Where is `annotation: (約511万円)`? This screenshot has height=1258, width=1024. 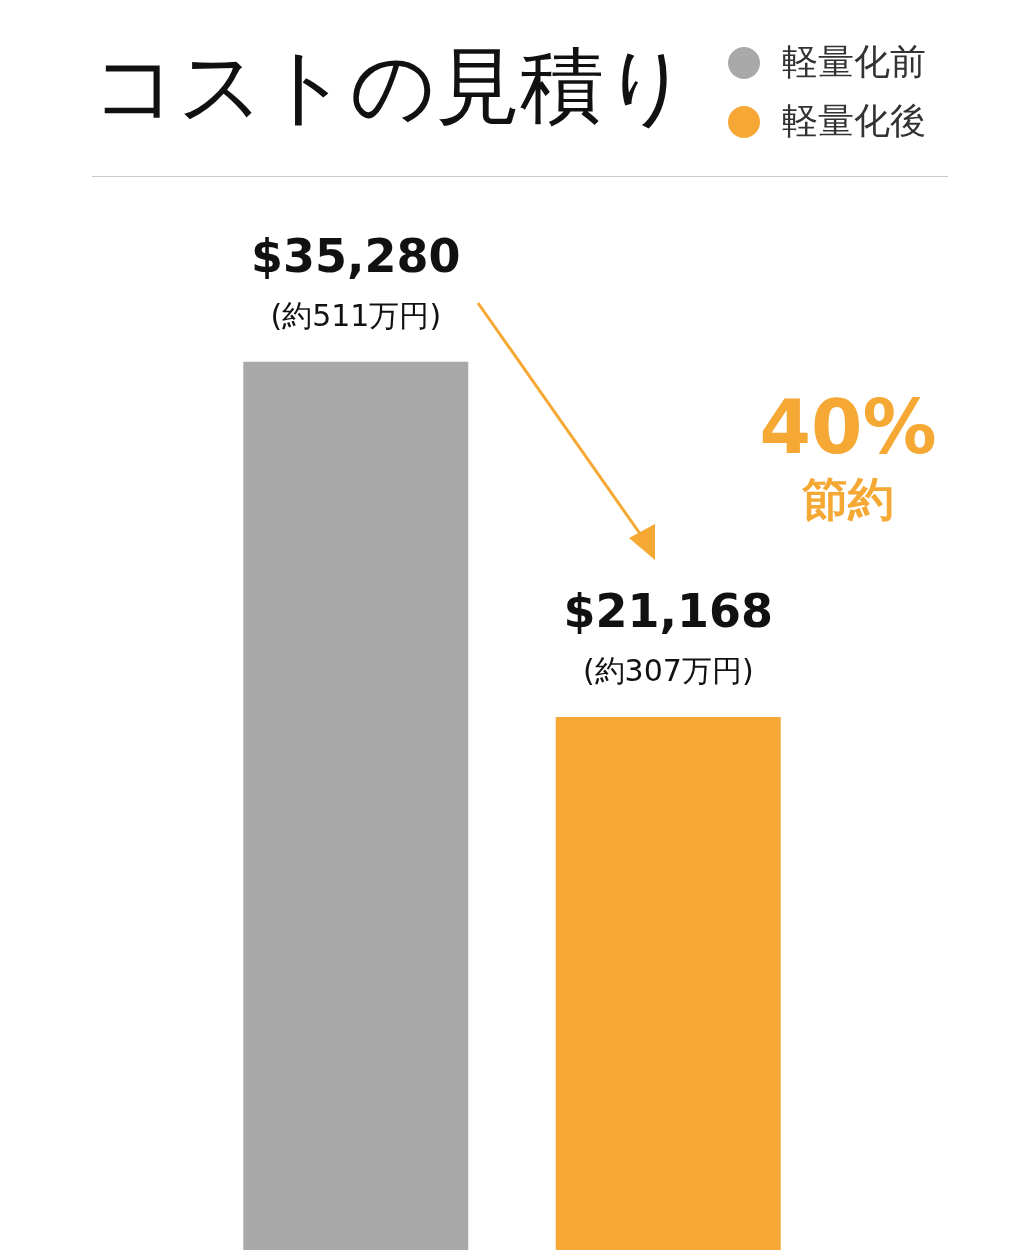
annotation: (約511万円) is located at coordinates (356, 315).